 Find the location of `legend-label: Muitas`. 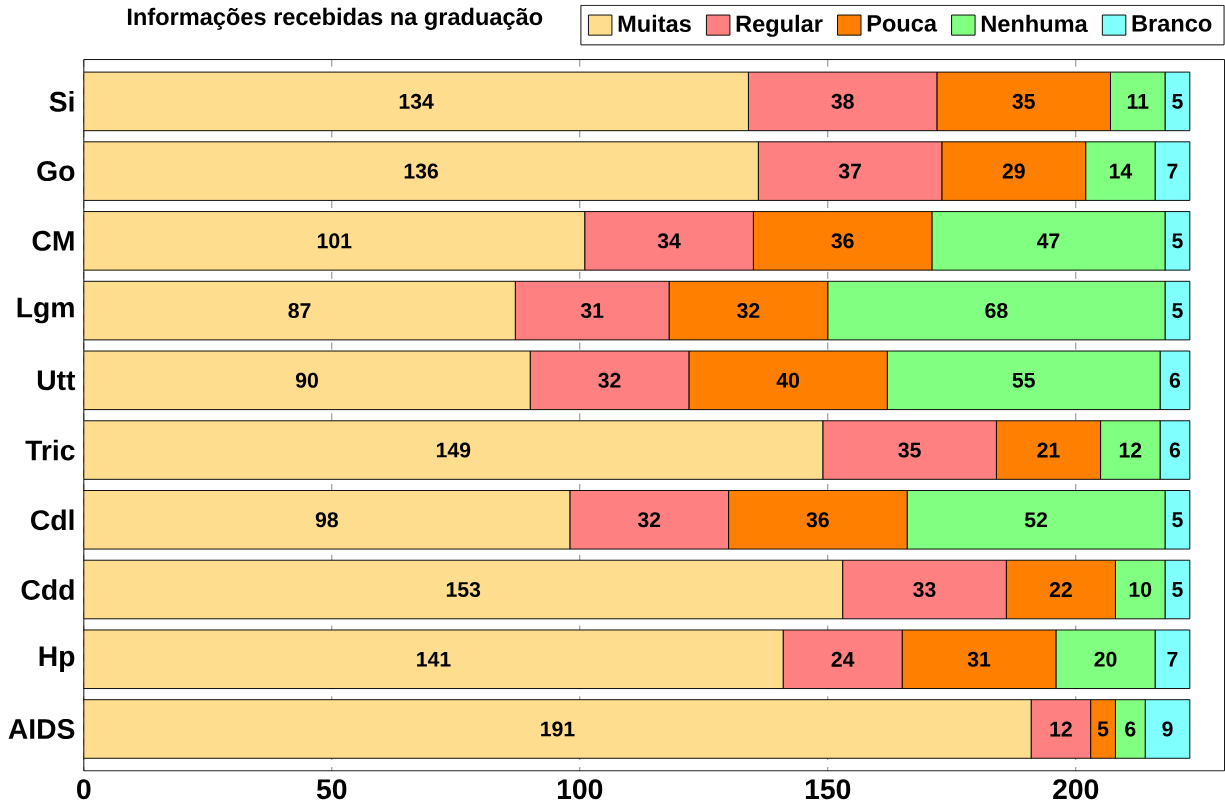

legend-label: Muitas is located at coordinates (654, 23).